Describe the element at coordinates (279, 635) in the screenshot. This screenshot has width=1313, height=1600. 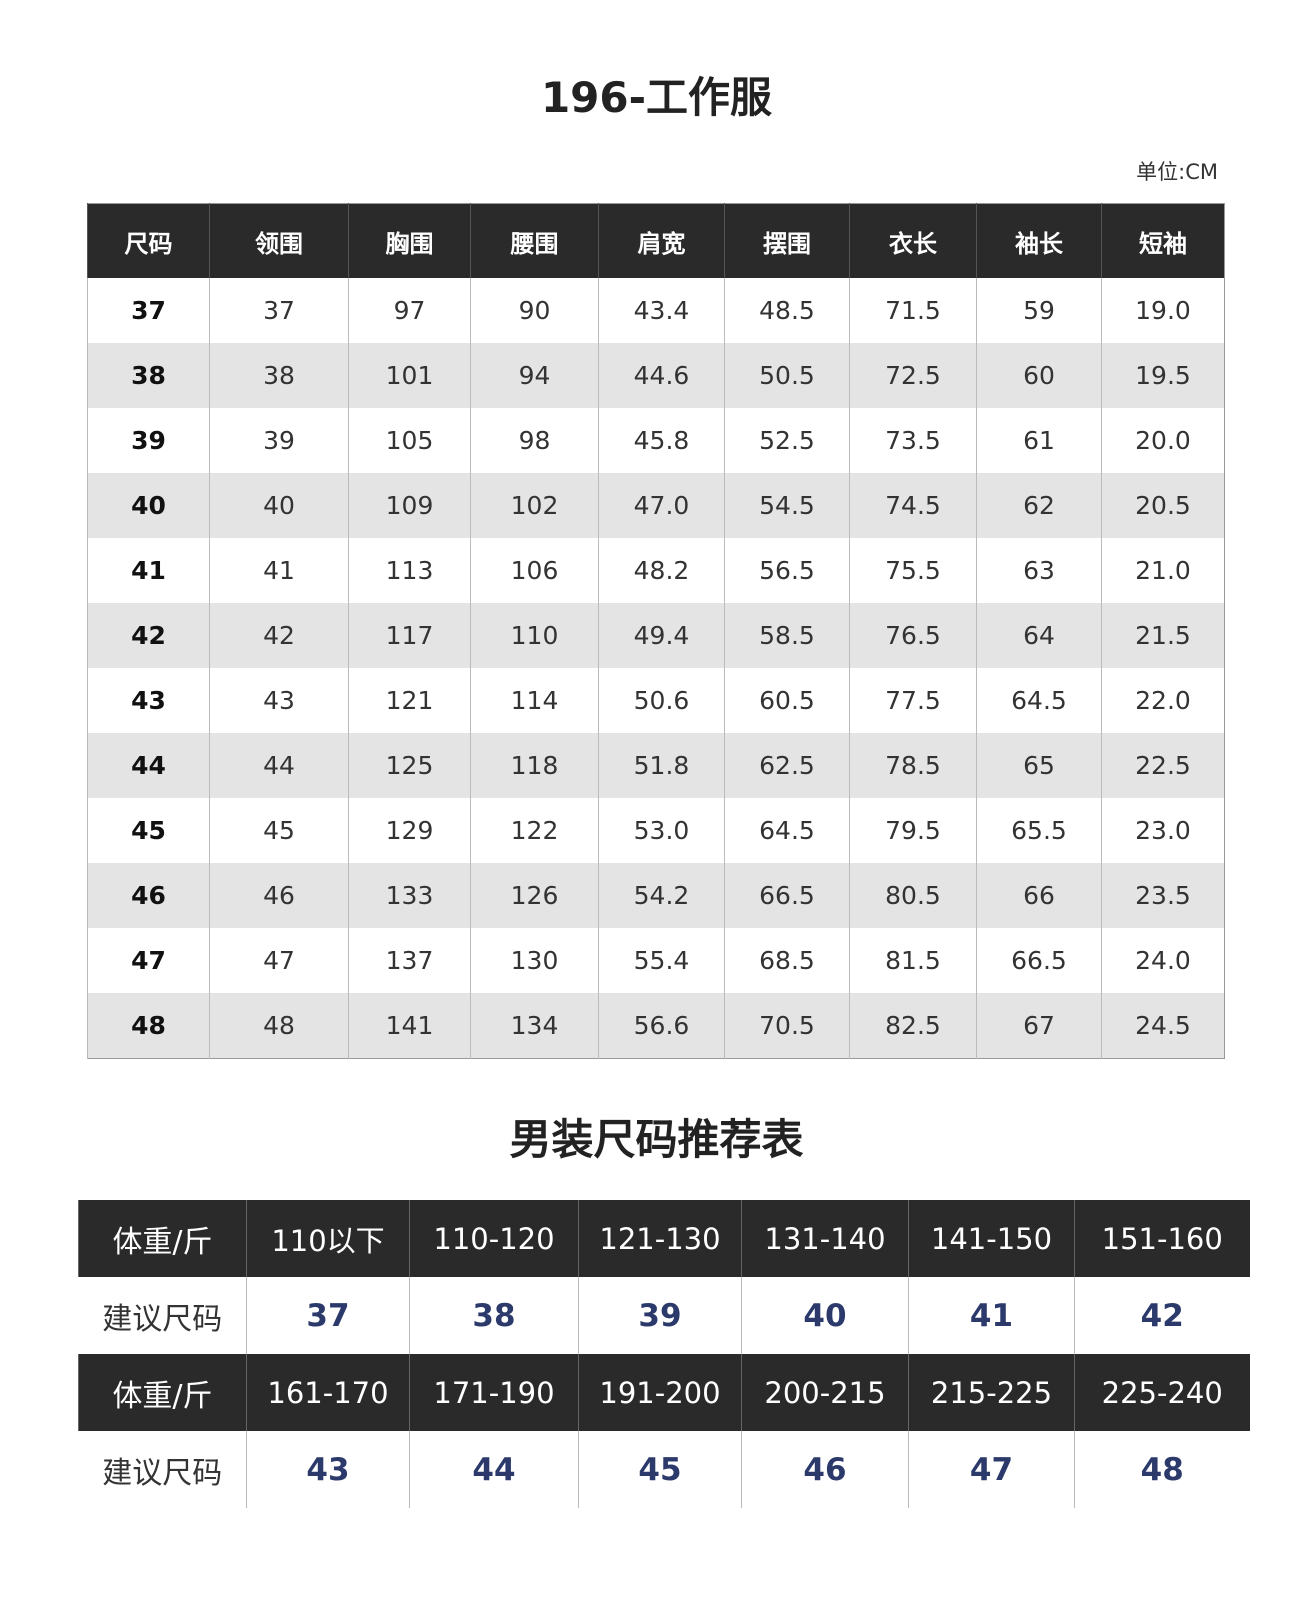
I see `measurement-cell: 42` at that location.